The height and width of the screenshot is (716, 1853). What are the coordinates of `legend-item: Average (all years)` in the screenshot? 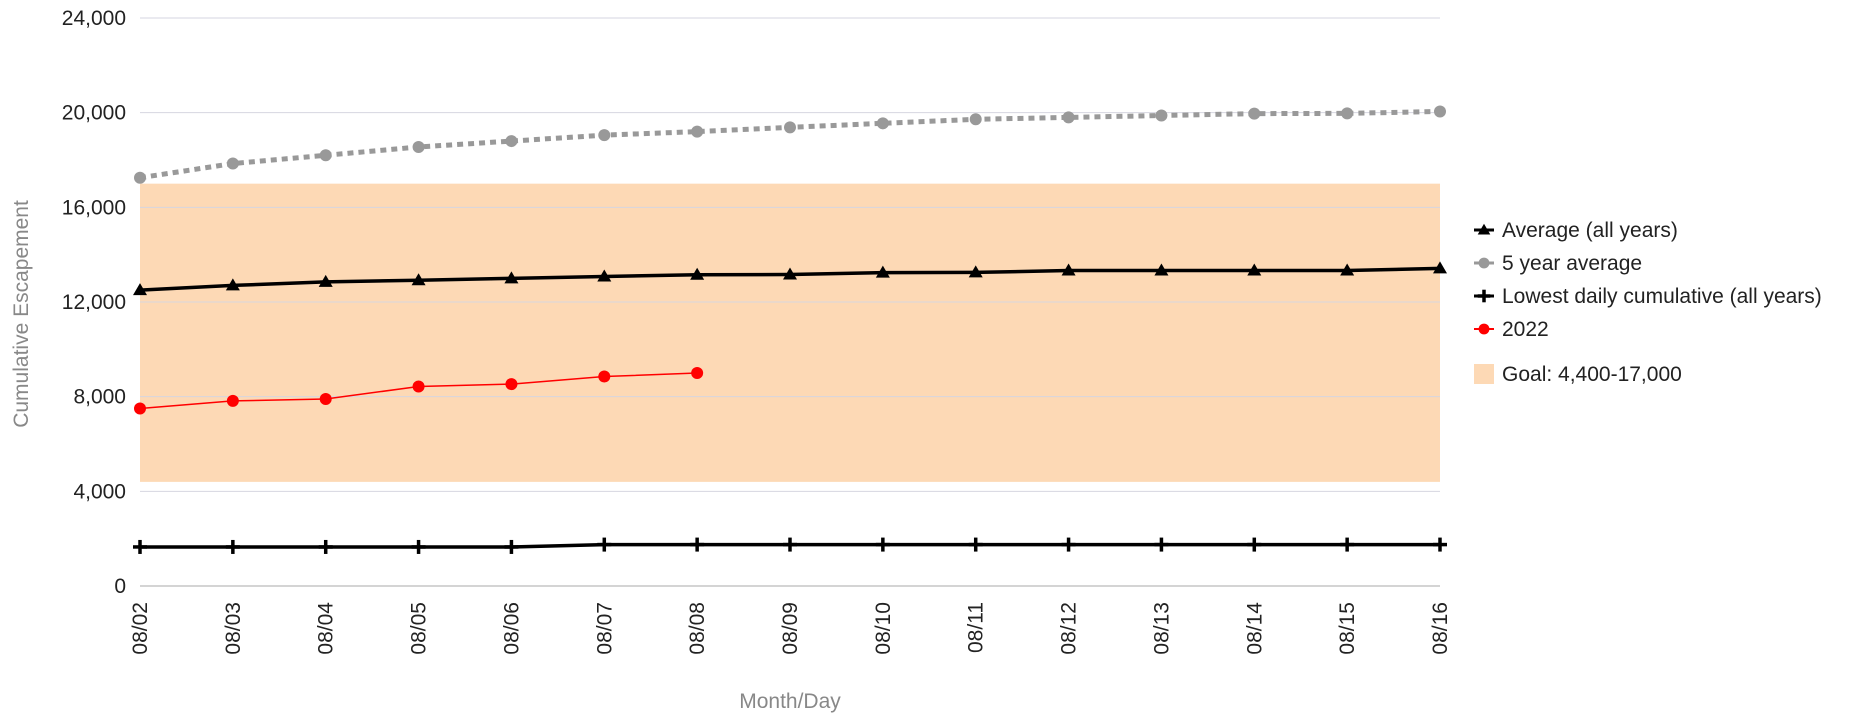 It's located at (1576, 230).